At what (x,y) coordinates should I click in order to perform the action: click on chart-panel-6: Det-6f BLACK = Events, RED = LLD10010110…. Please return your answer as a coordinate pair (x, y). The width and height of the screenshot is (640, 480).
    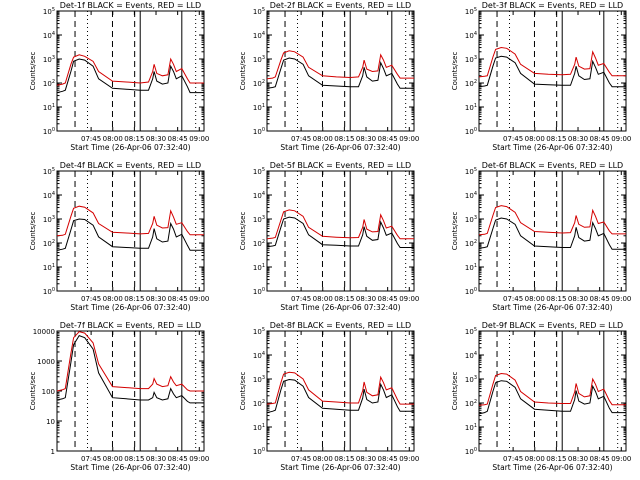
    Looking at the image, I should click on (541, 236).